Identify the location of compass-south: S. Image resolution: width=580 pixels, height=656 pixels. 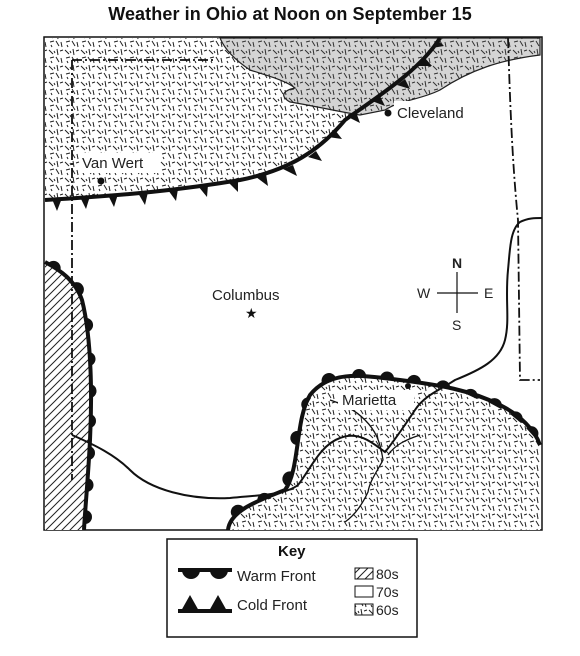
(456, 325).